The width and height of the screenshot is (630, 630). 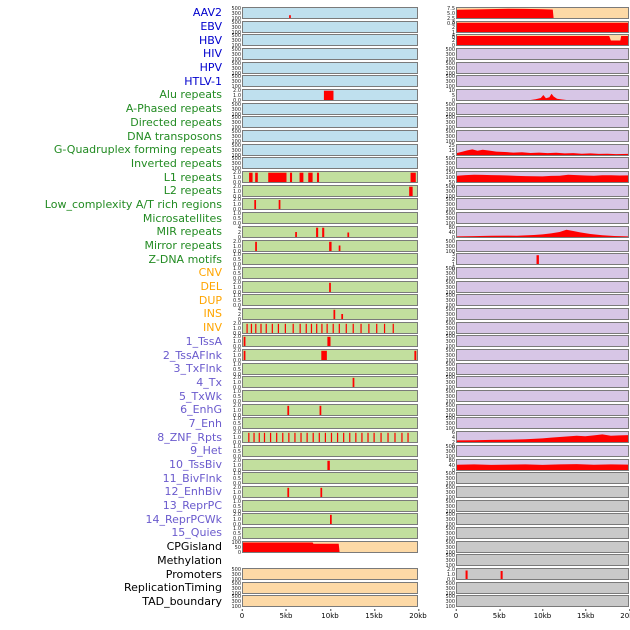 I want to click on track-label: 5_TxWk, so click(x=200, y=396).